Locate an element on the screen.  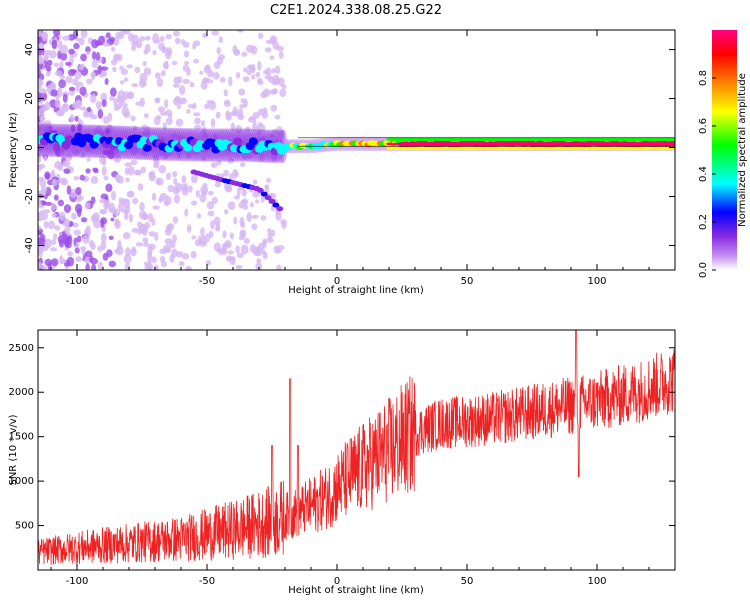
spectrogram-track-cell is located at coordinates (280, 209).